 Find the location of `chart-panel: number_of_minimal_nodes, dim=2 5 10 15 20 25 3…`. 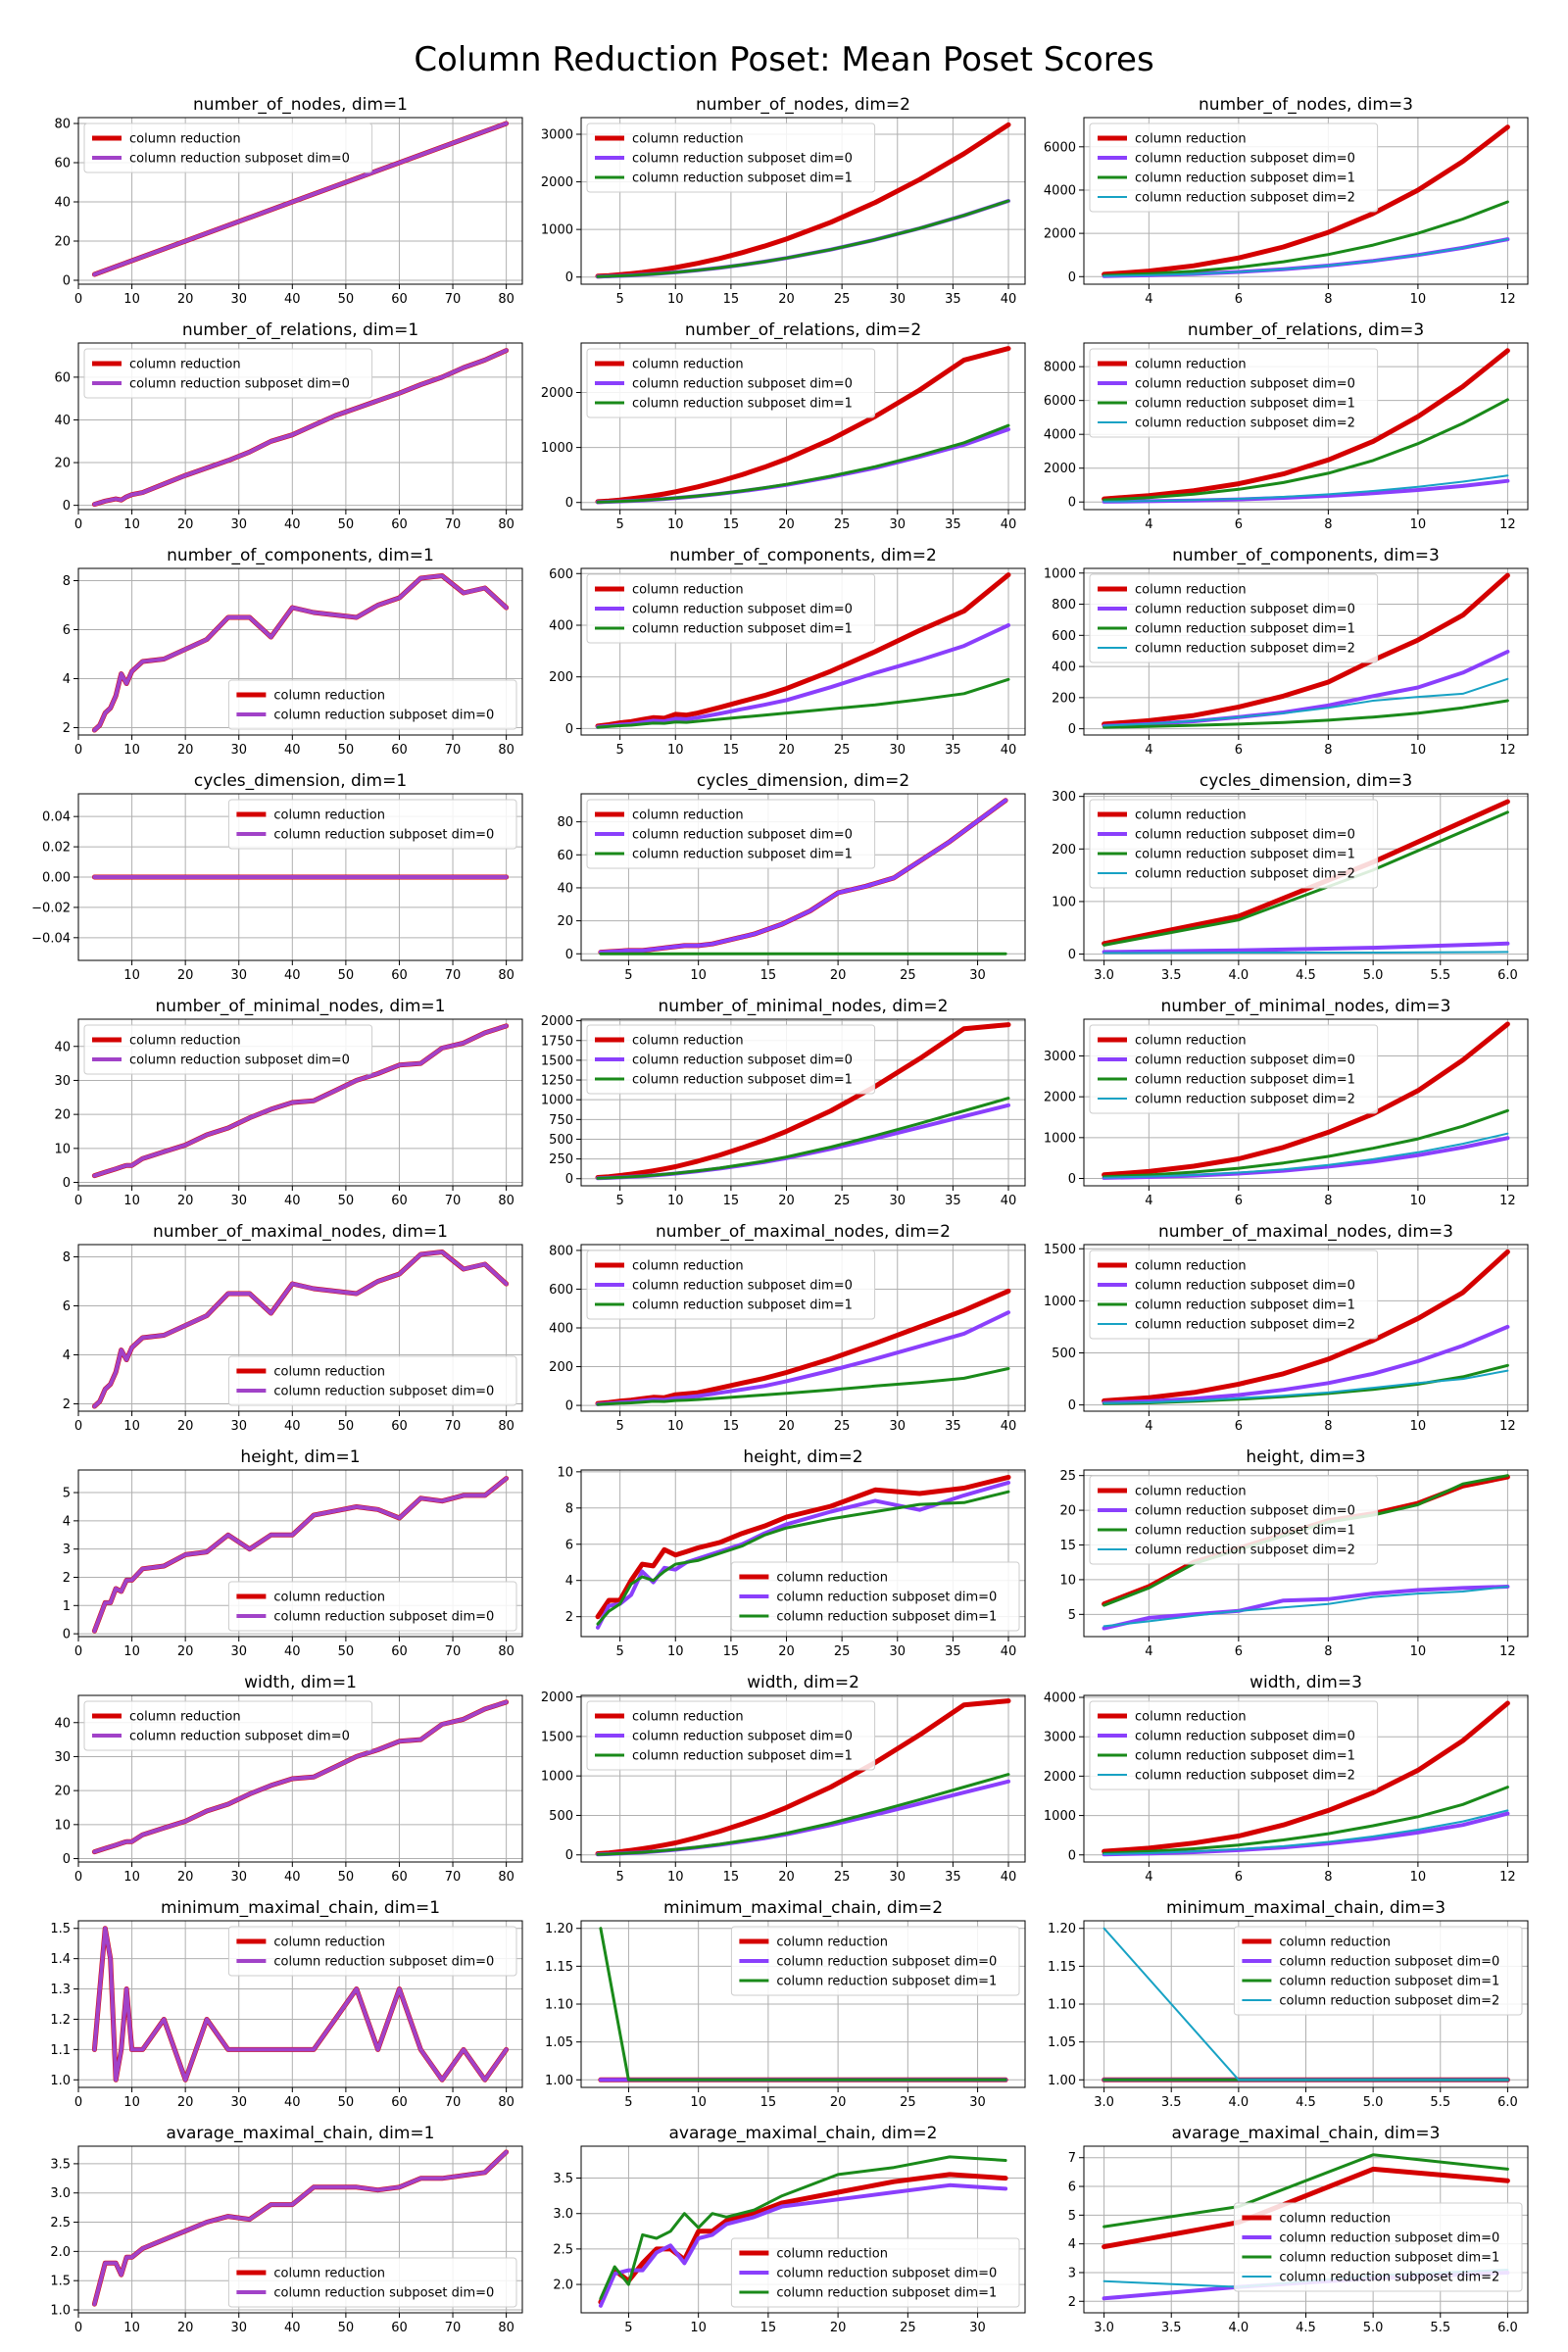

chart-panel: number_of_minimal_nodes, dim=2 5 10 15 20 25 3… is located at coordinates (783, 1102).